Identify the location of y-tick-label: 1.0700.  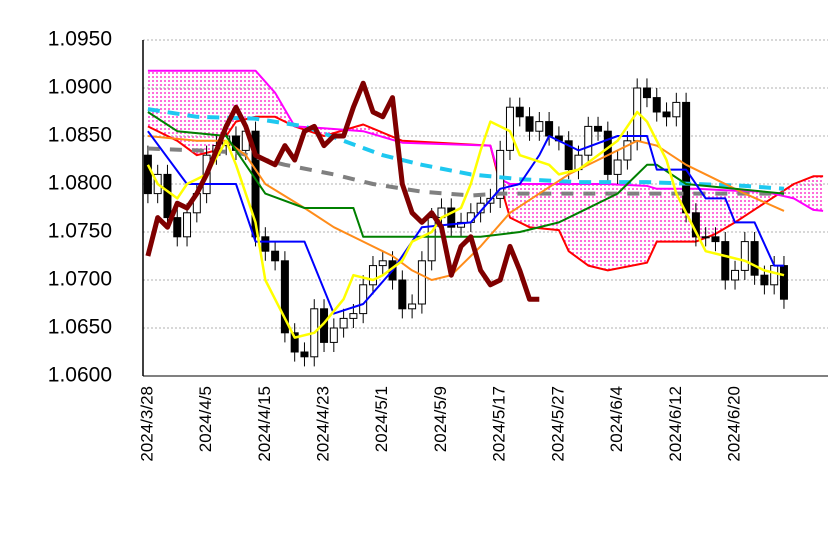
(80, 279).